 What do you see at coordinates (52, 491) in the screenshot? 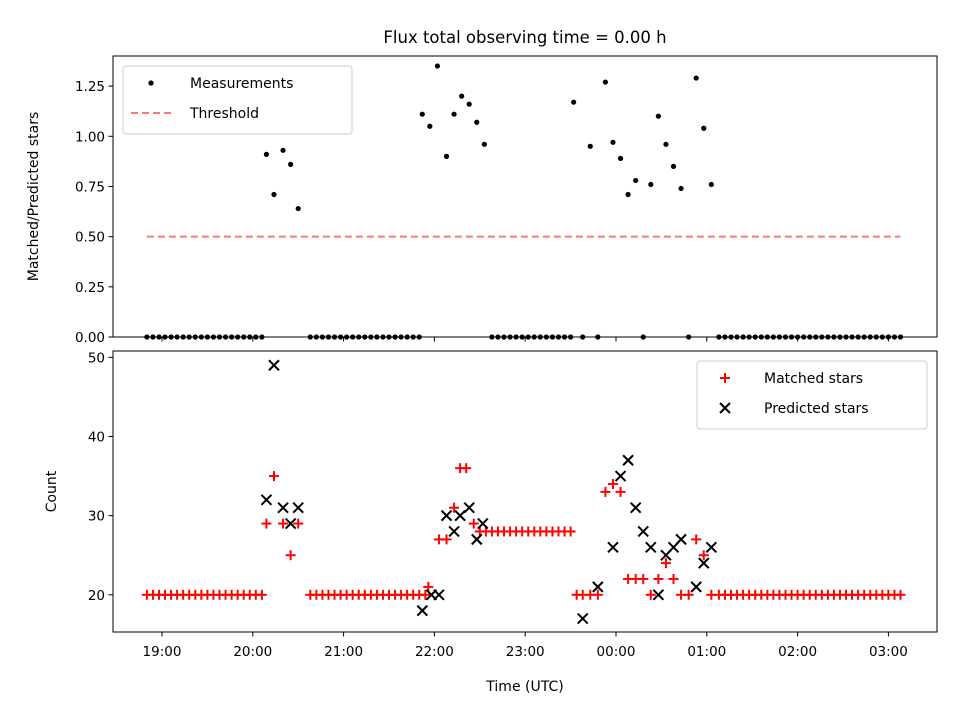
I see `y-axis-label: Count` at bounding box center [52, 491].